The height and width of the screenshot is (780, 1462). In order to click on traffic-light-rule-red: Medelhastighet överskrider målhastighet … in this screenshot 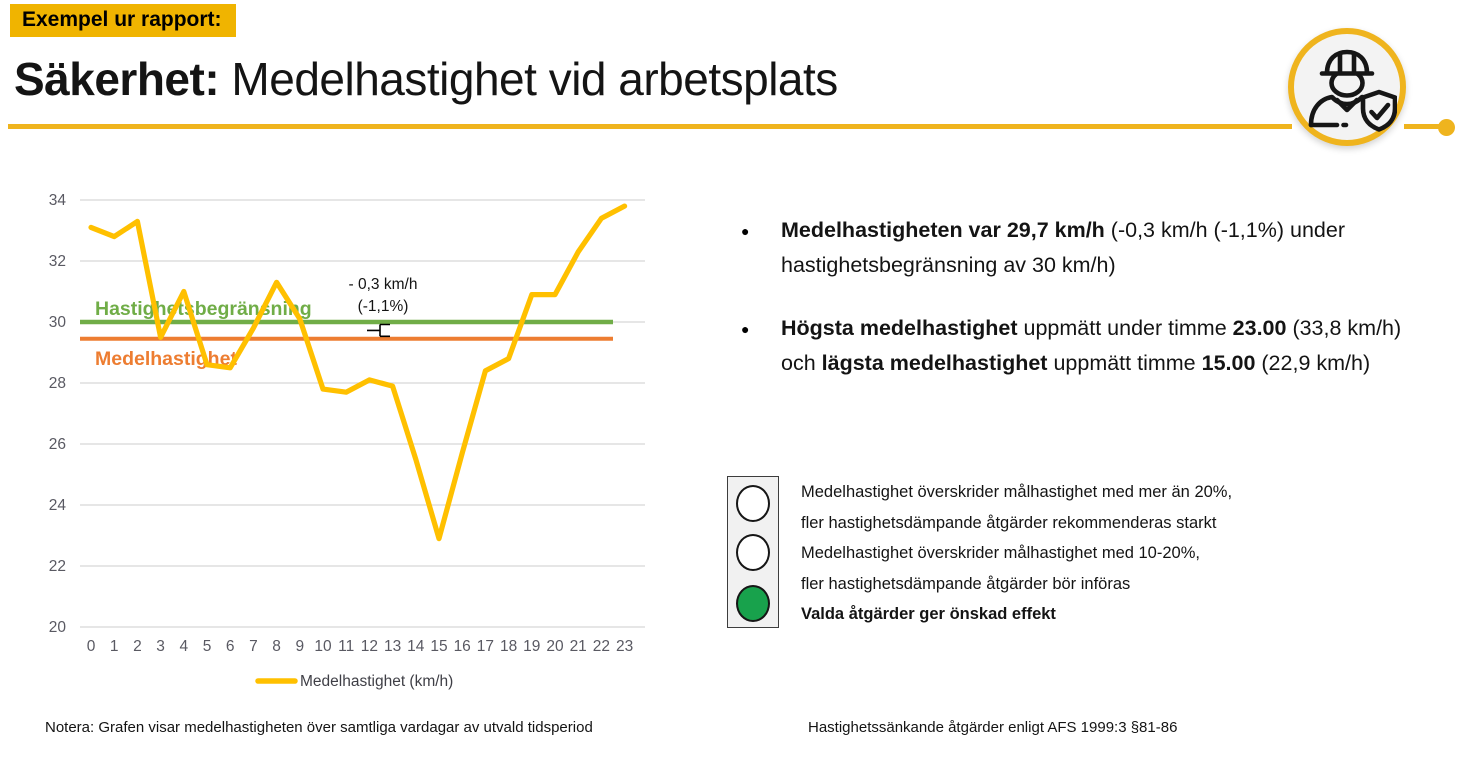, I will do `click(1017, 507)`.